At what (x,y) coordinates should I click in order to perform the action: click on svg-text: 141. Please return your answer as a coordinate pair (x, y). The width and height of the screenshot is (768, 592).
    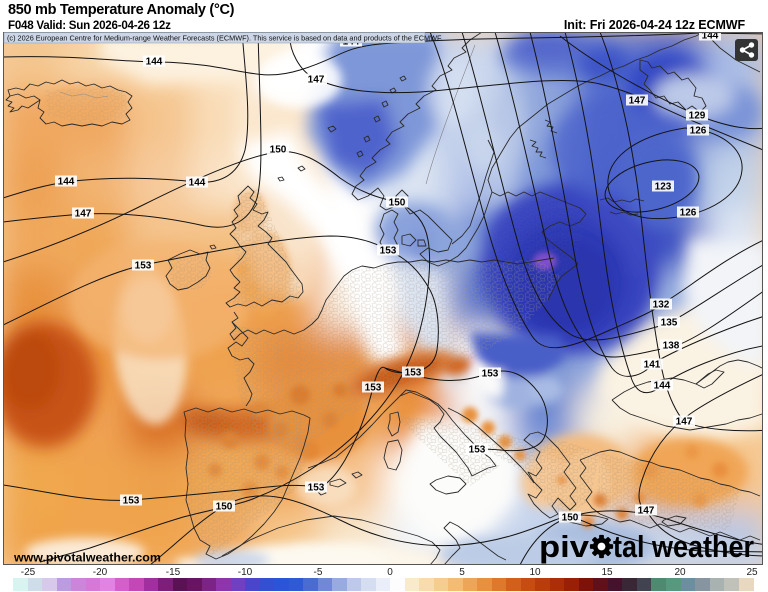
    Looking at the image, I should click on (652, 365).